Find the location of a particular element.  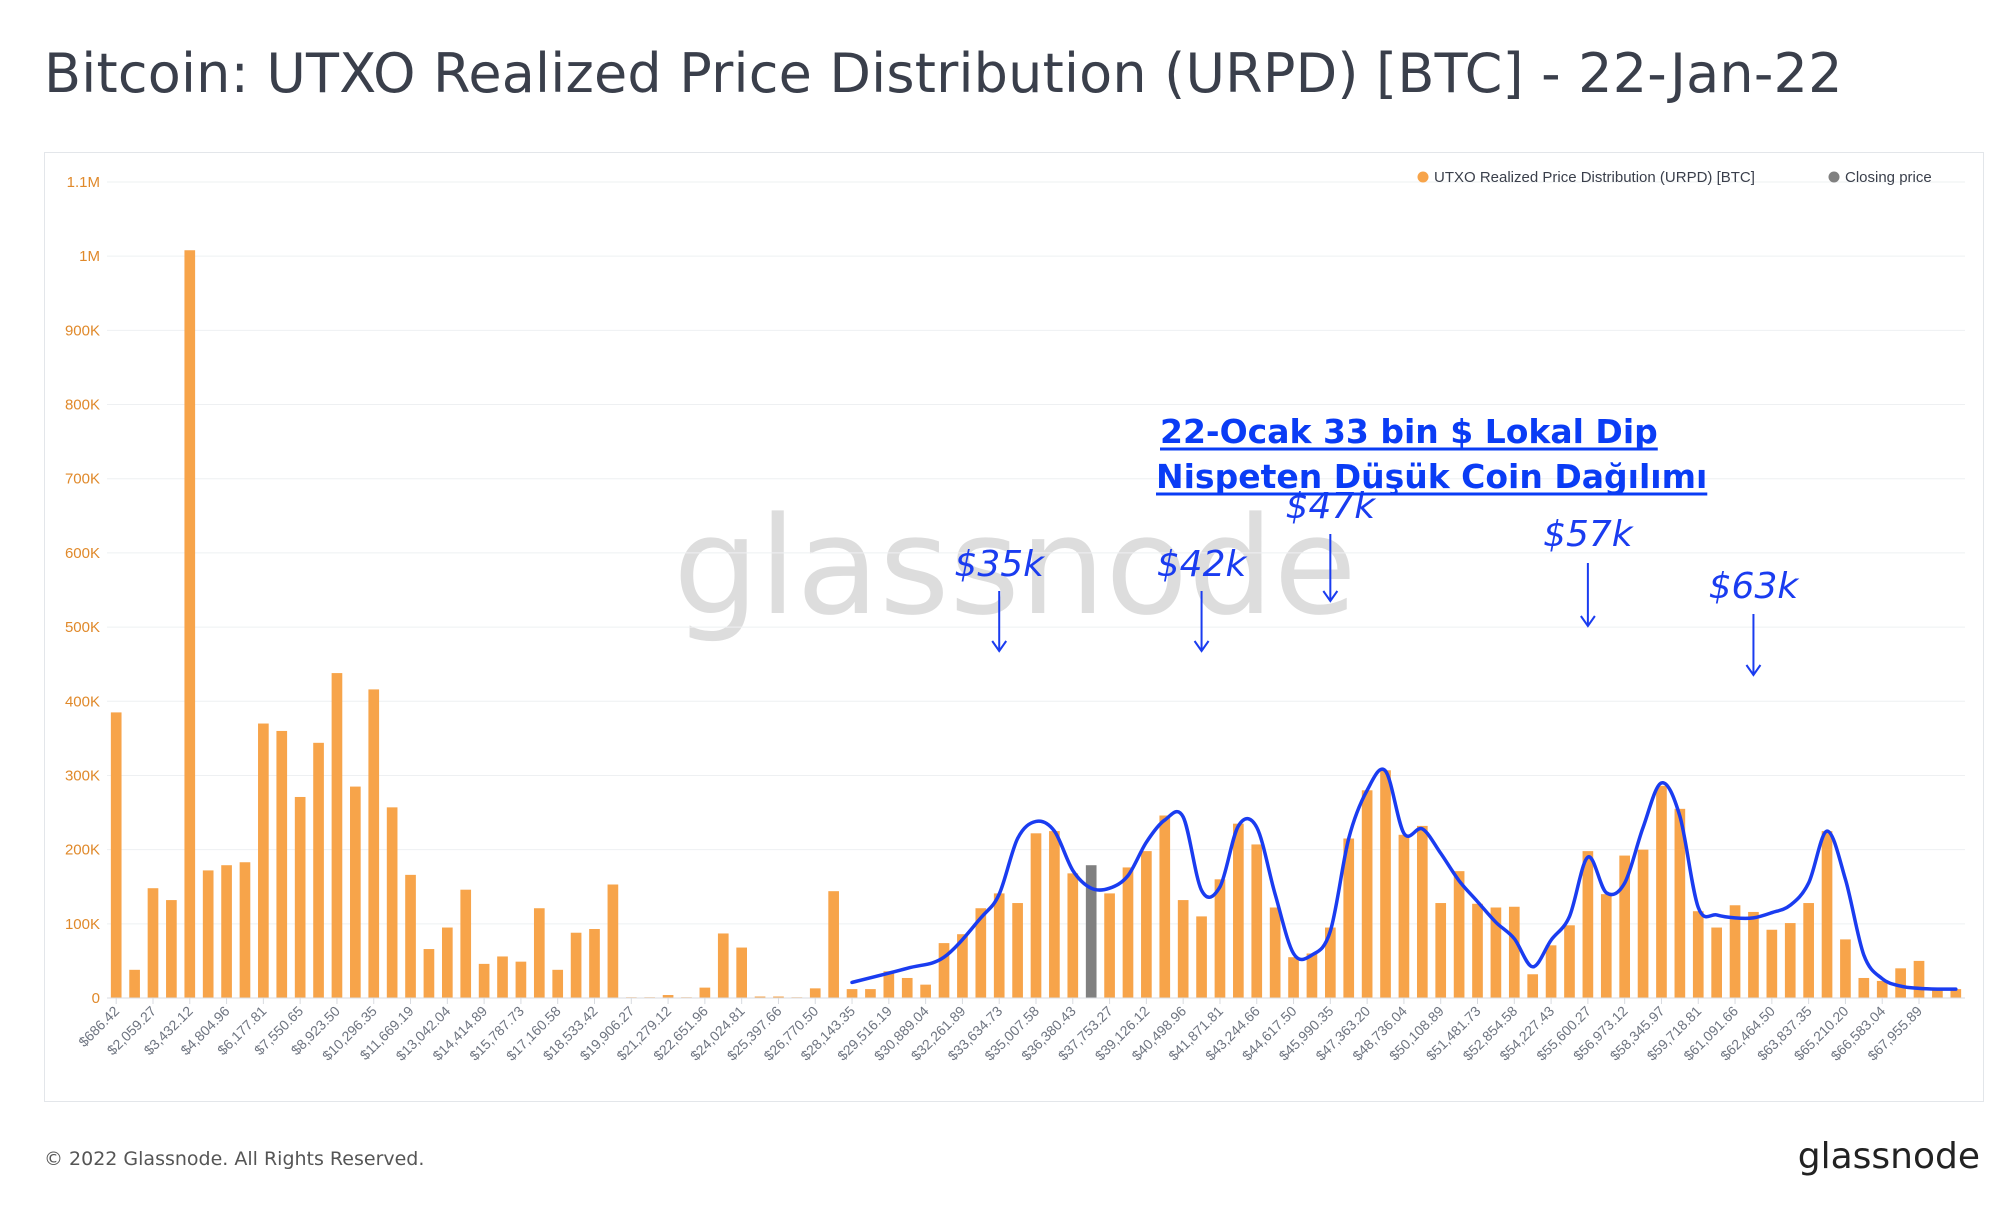

closing-price-bar is located at coordinates (1091, 931).